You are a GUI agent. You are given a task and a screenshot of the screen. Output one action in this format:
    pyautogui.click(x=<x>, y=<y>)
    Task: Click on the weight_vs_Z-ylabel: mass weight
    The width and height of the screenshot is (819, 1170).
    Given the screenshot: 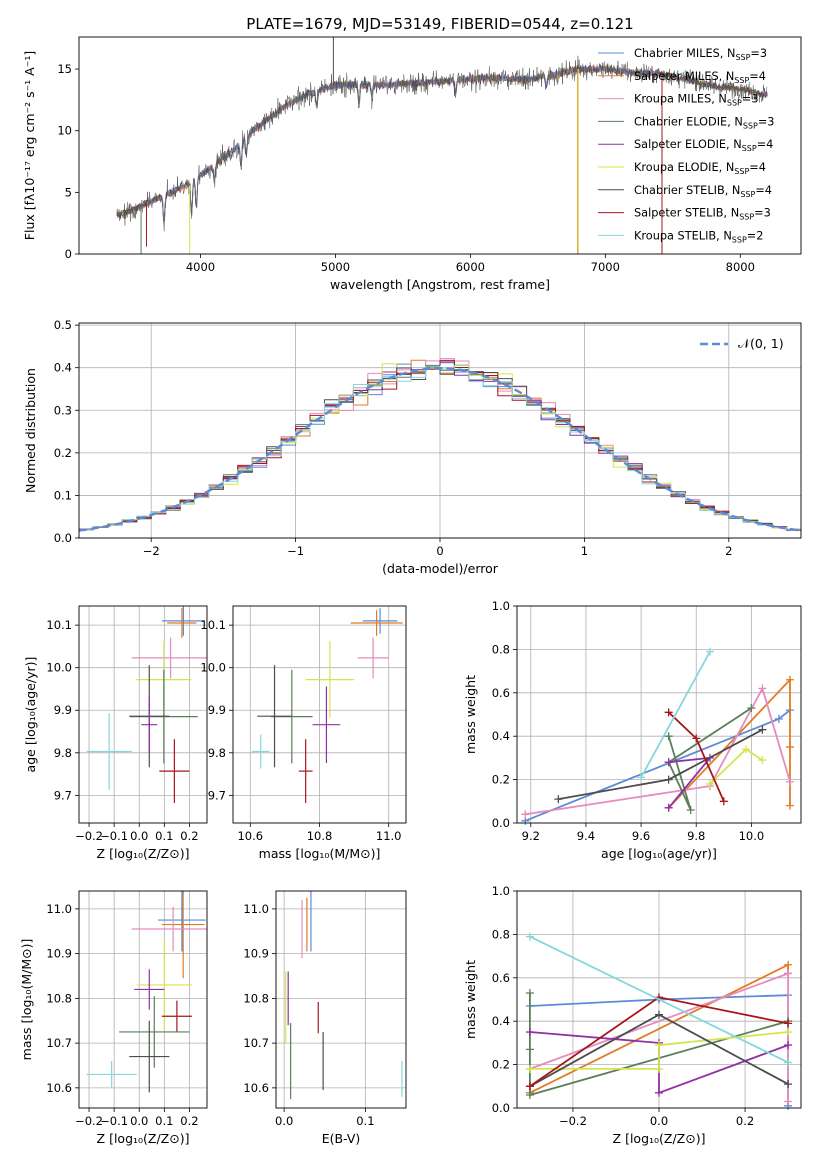 What is the action you would take?
    pyautogui.click(x=470, y=999)
    